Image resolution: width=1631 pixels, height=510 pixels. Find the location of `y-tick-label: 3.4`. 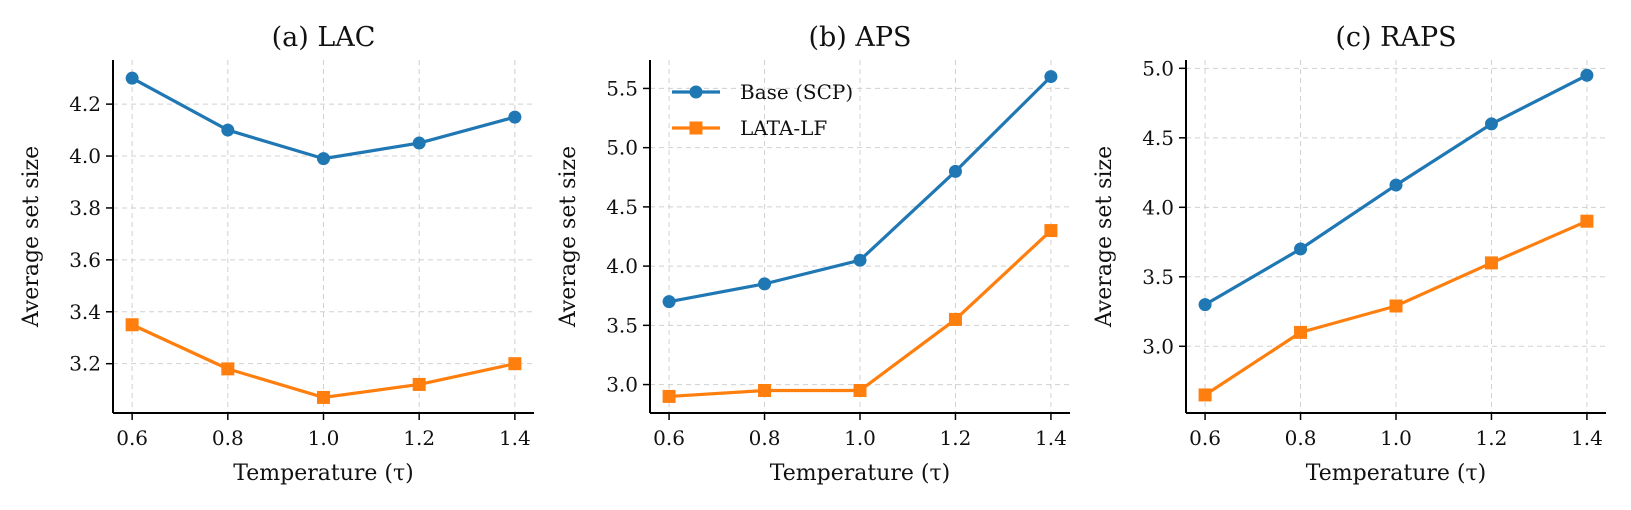

y-tick-label: 3.4 is located at coordinates (85, 312).